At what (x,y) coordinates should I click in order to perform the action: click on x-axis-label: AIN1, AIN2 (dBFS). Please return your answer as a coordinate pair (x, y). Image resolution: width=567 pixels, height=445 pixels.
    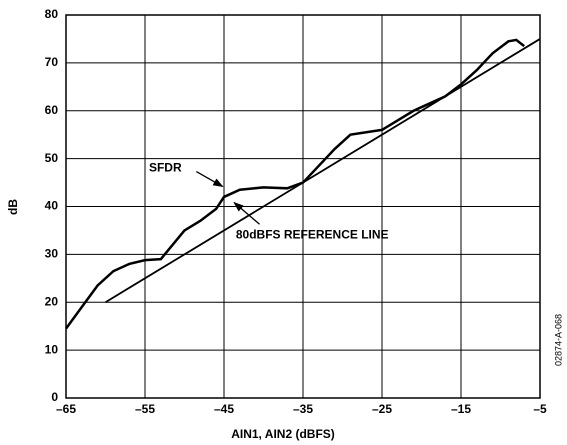
    Looking at the image, I should click on (283, 434).